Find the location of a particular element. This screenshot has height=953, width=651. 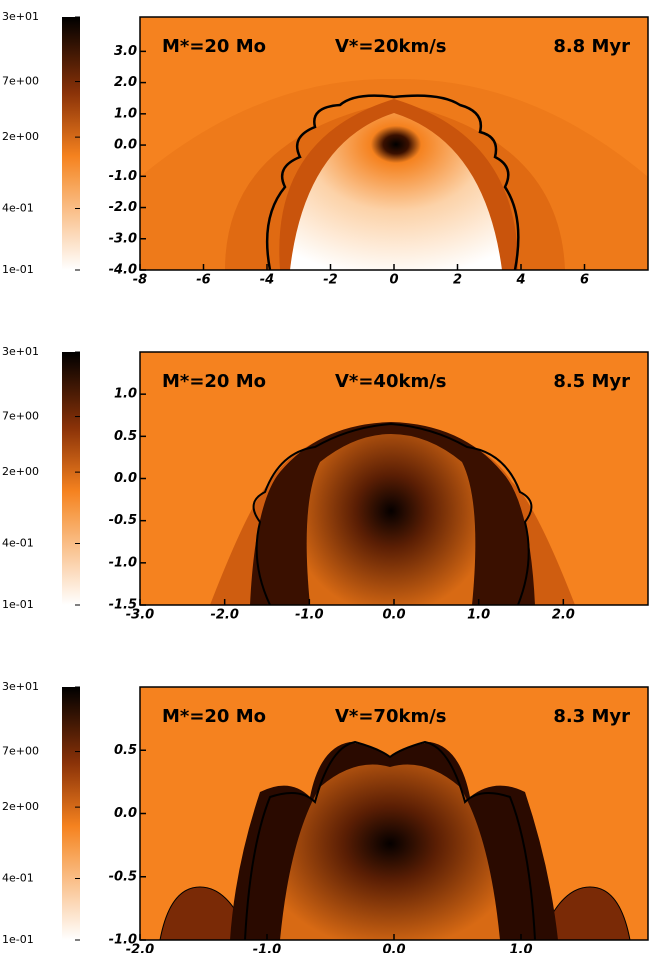

x-tick-label: 4 is located at coordinates (520, 280).